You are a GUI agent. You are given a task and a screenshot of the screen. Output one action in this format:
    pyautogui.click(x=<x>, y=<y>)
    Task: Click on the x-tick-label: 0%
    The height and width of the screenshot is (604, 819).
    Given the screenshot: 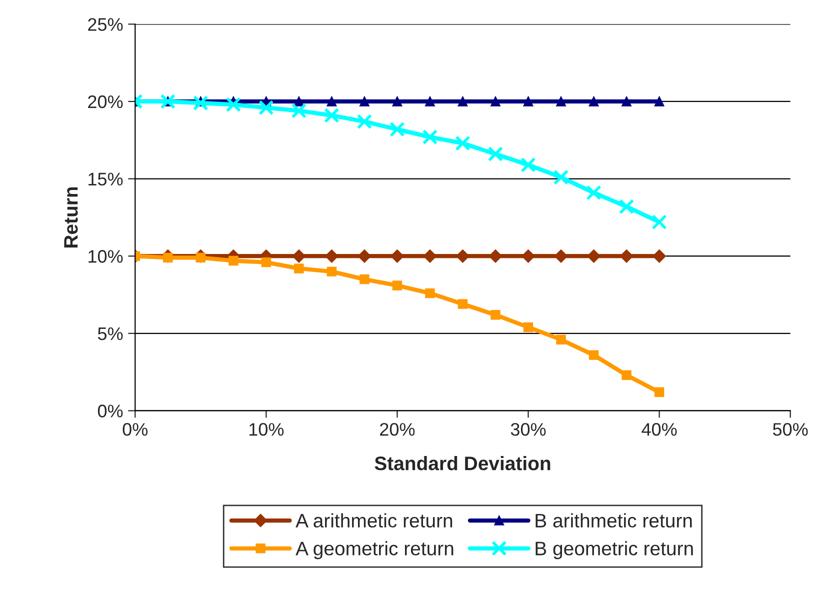 What is the action you would take?
    pyautogui.click(x=135, y=429)
    